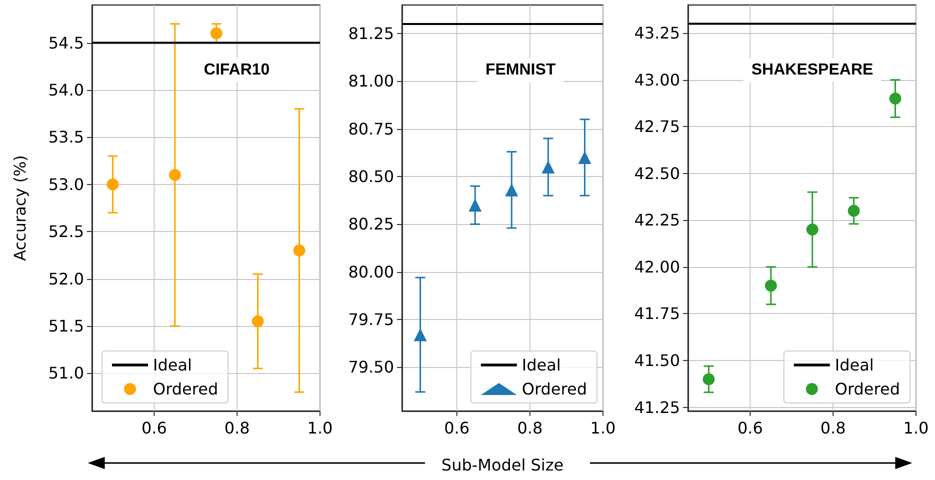 Image resolution: width=935 pixels, height=480 pixels. I want to click on y-tick-label: 53.0, so click(66, 184).